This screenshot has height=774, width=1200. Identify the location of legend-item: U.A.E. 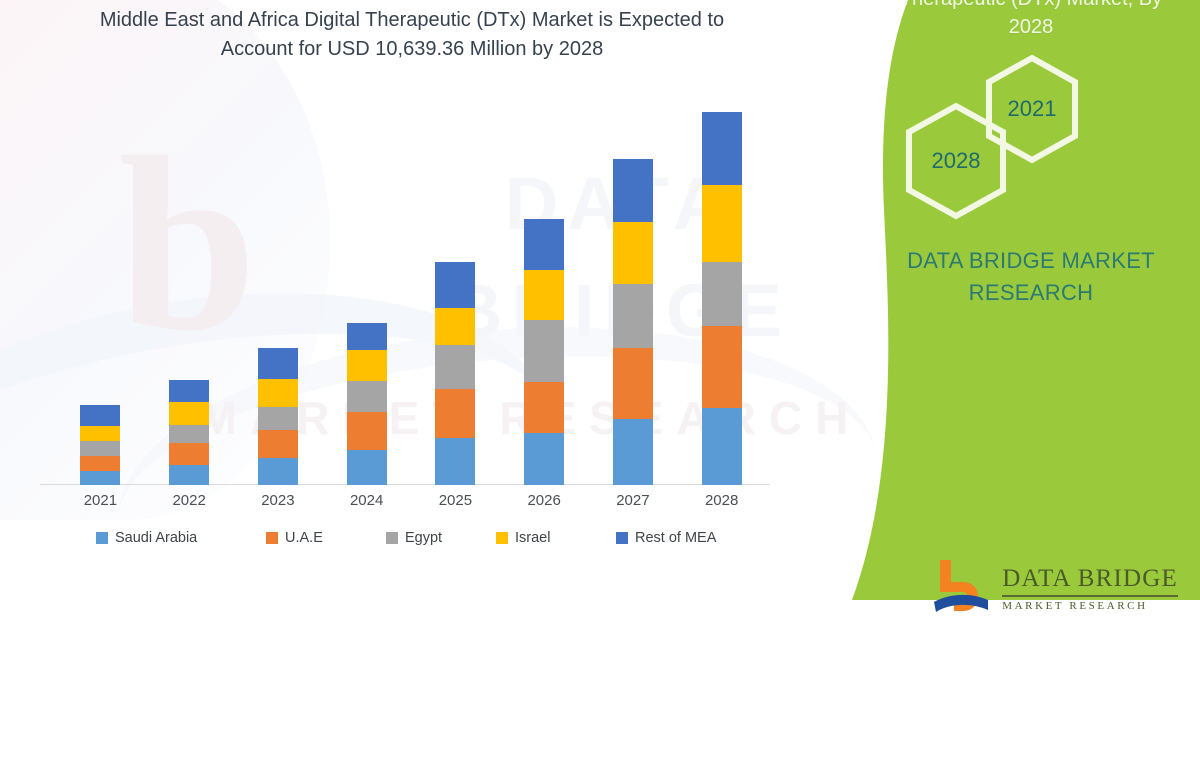
(294, 538).